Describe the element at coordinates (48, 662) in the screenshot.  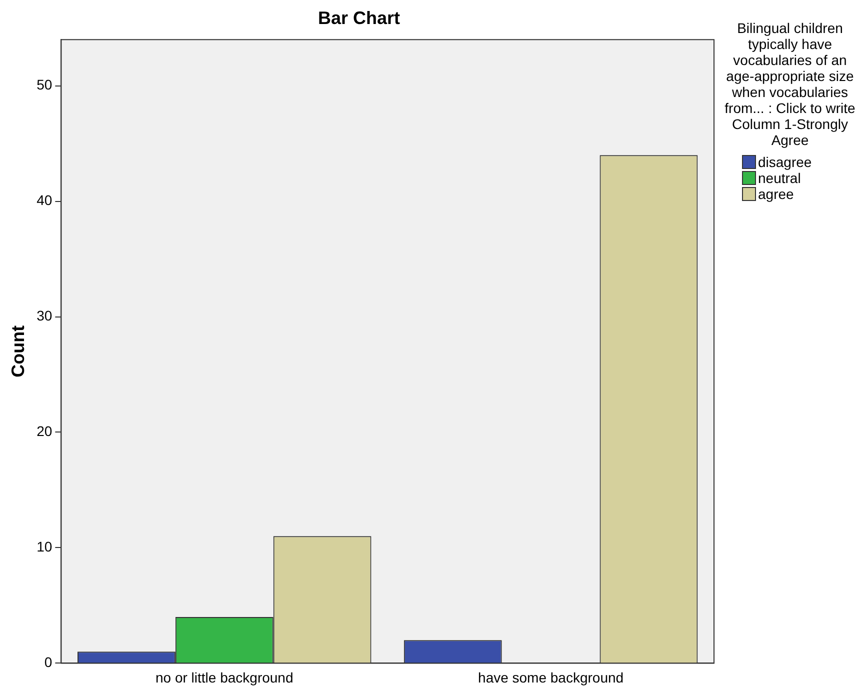
I see `y-tick-label: 0` at that location.